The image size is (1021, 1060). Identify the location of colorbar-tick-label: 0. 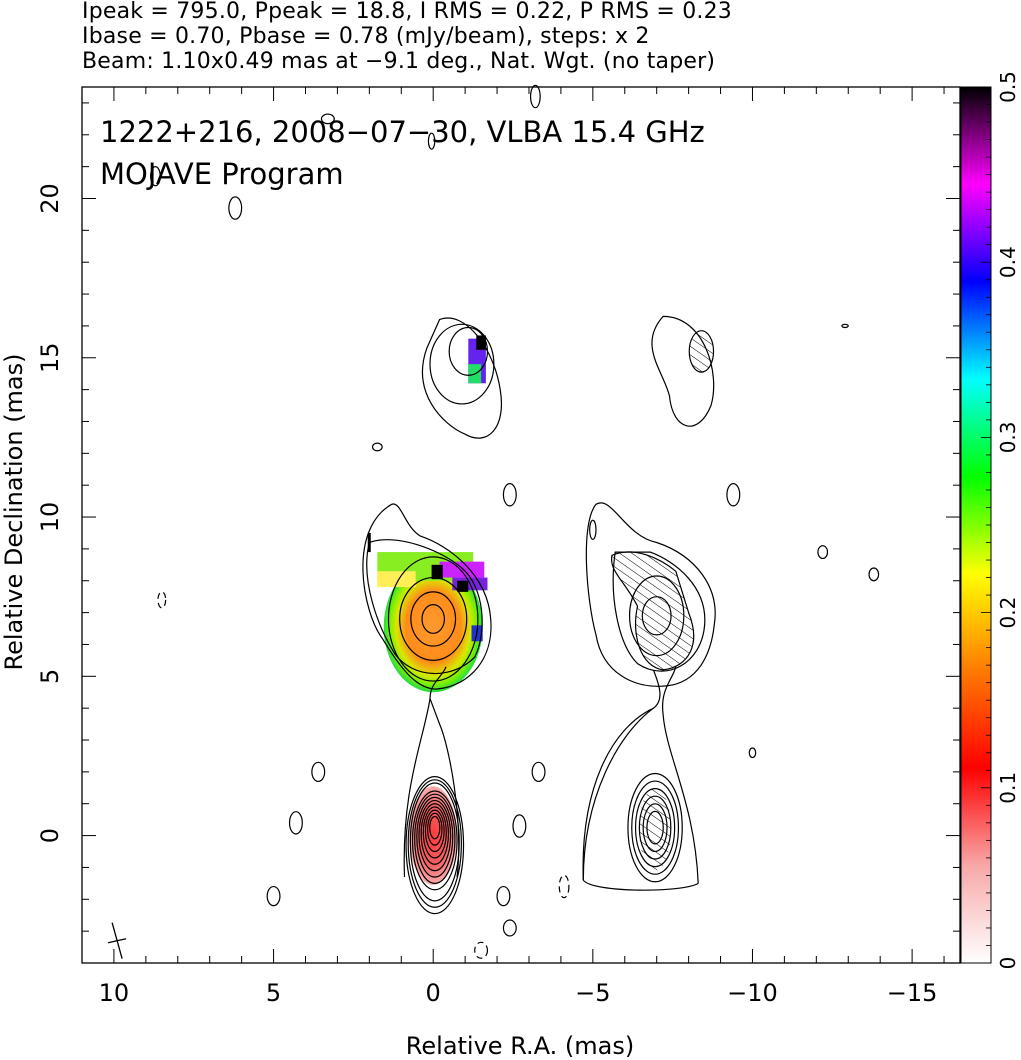
(1008, 963).